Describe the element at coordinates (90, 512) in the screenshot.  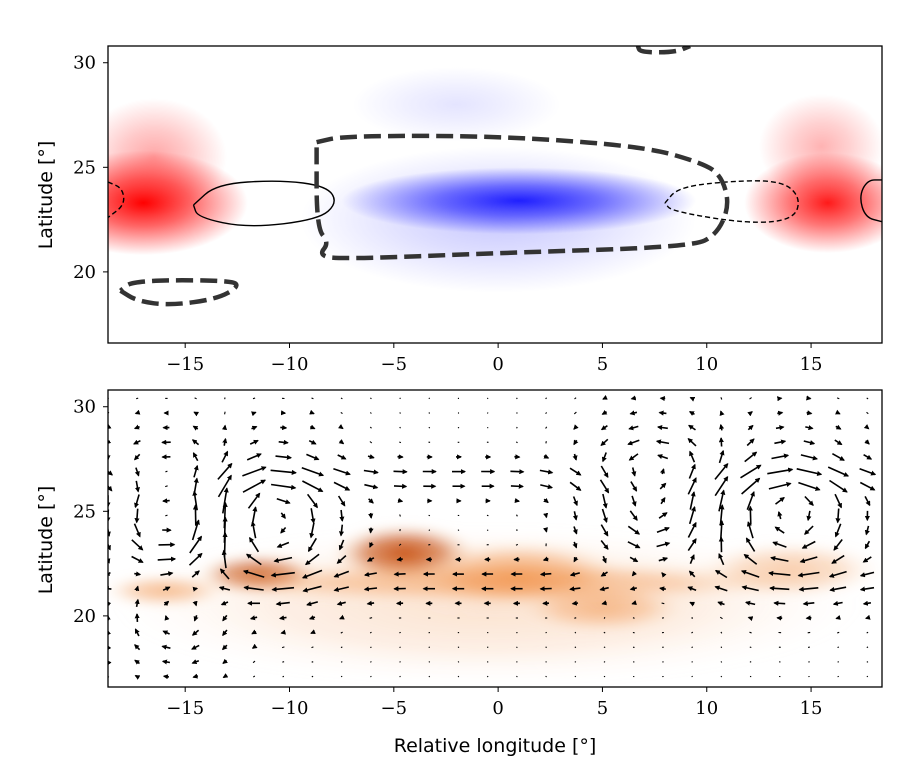
I see `bottom-y-ticks: 20 25 30` at that location.